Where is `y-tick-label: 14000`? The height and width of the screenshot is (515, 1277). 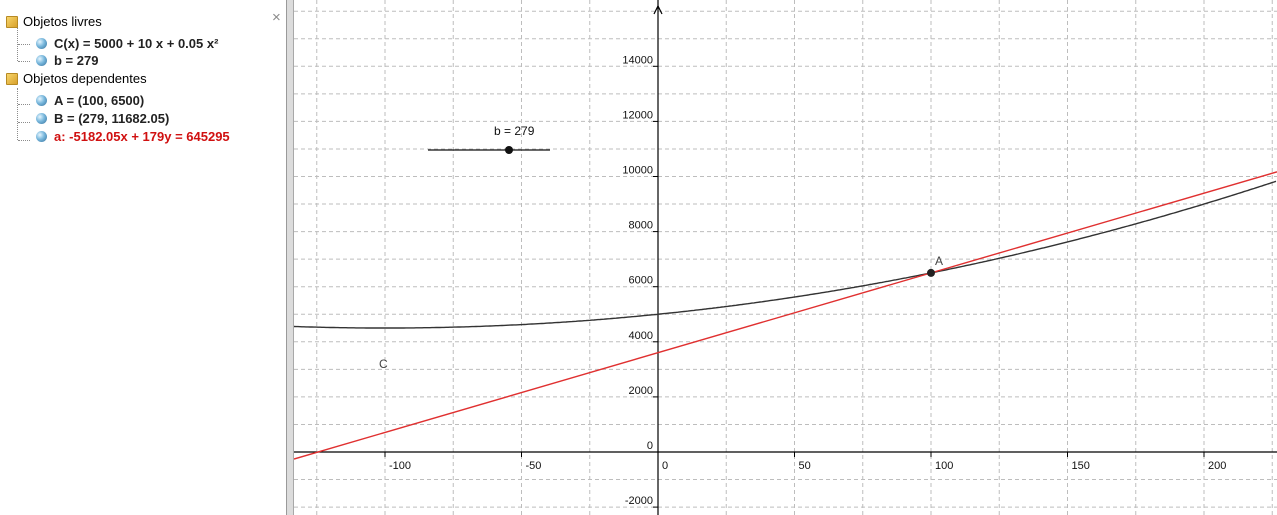
y-tick-label: 14000 is located at coordinates (637, 60).